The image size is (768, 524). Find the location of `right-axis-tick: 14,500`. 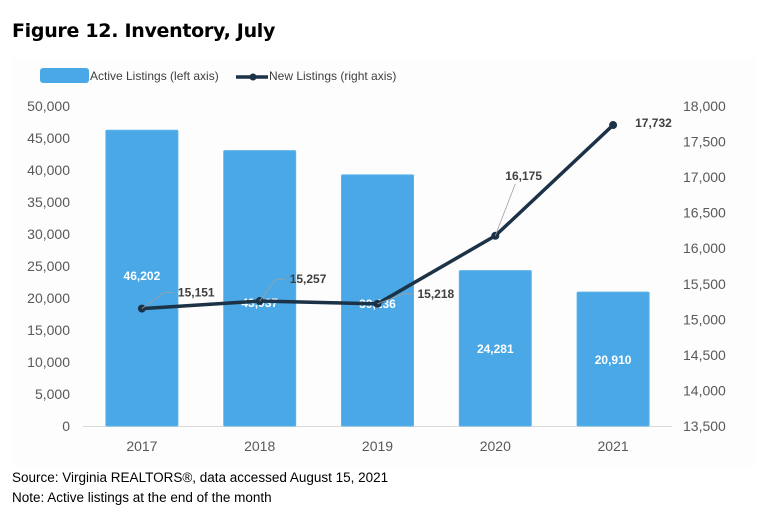

right-axis-tick: 14,500 is located at coordinates (704, 355).